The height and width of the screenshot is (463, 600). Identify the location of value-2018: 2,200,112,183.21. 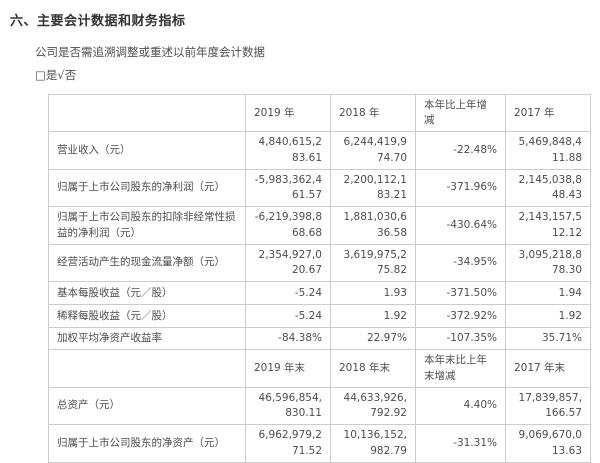
(373, 188).